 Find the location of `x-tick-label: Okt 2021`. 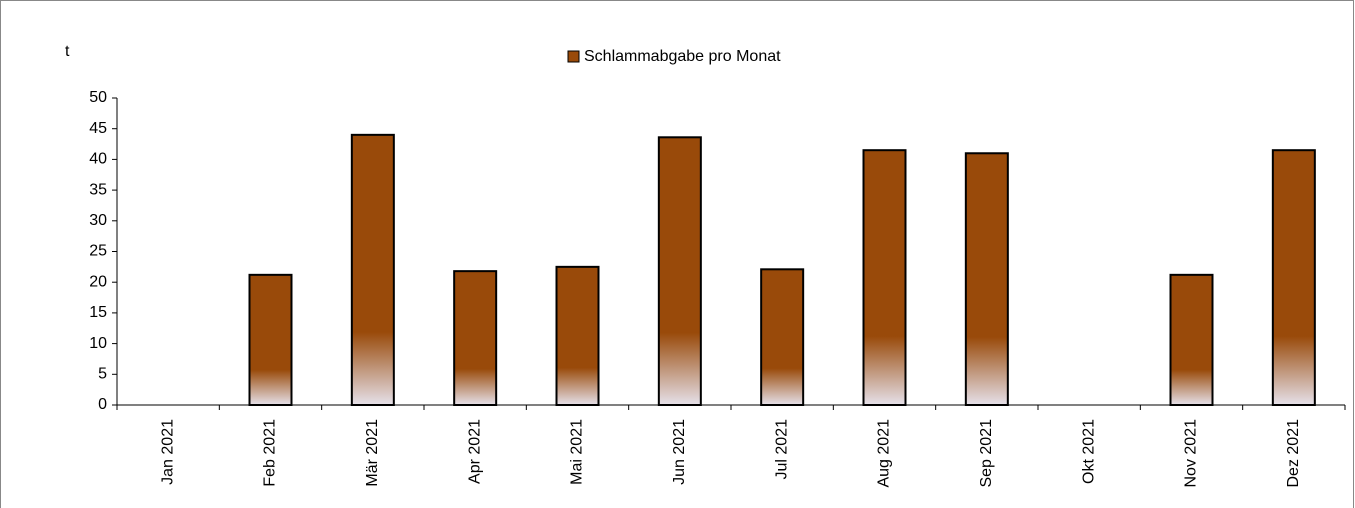

x-tick-label: Okt 2021 is located at coordinates (1088, 451).